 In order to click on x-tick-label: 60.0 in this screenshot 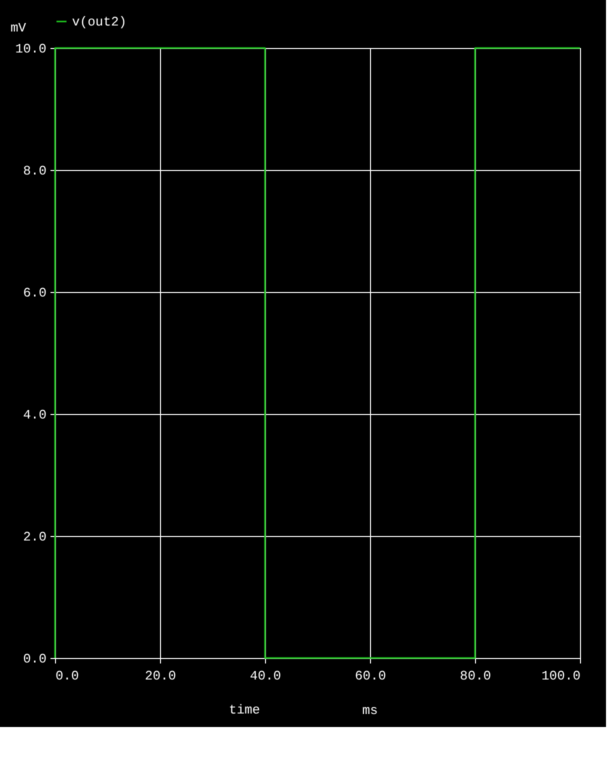, I will do `click(370, 676)`.